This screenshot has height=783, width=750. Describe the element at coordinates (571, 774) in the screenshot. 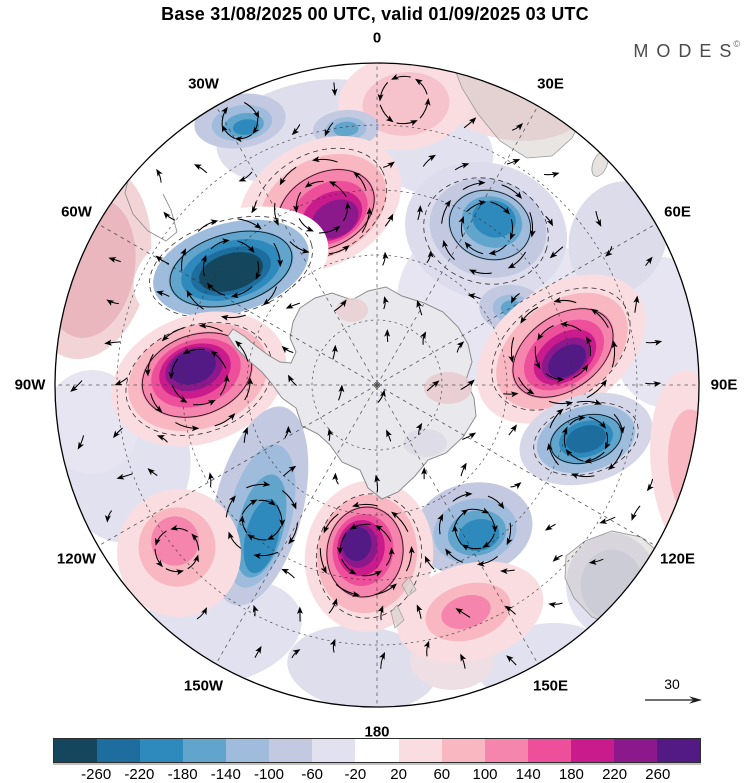

I see `colorbar-tick-label: 180` at that location.